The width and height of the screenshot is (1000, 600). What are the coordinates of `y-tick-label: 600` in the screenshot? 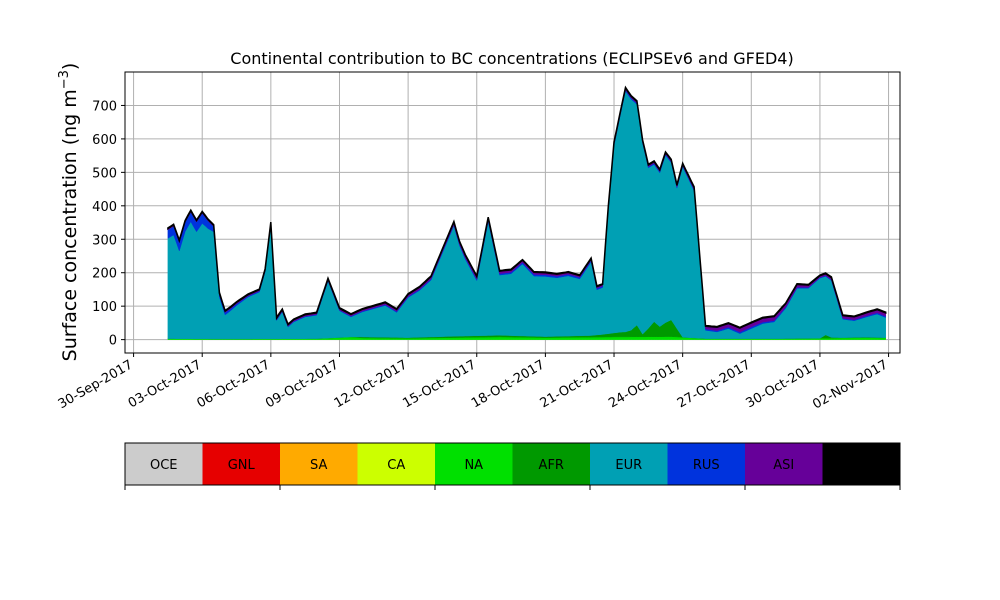 It's located at (104, 140).